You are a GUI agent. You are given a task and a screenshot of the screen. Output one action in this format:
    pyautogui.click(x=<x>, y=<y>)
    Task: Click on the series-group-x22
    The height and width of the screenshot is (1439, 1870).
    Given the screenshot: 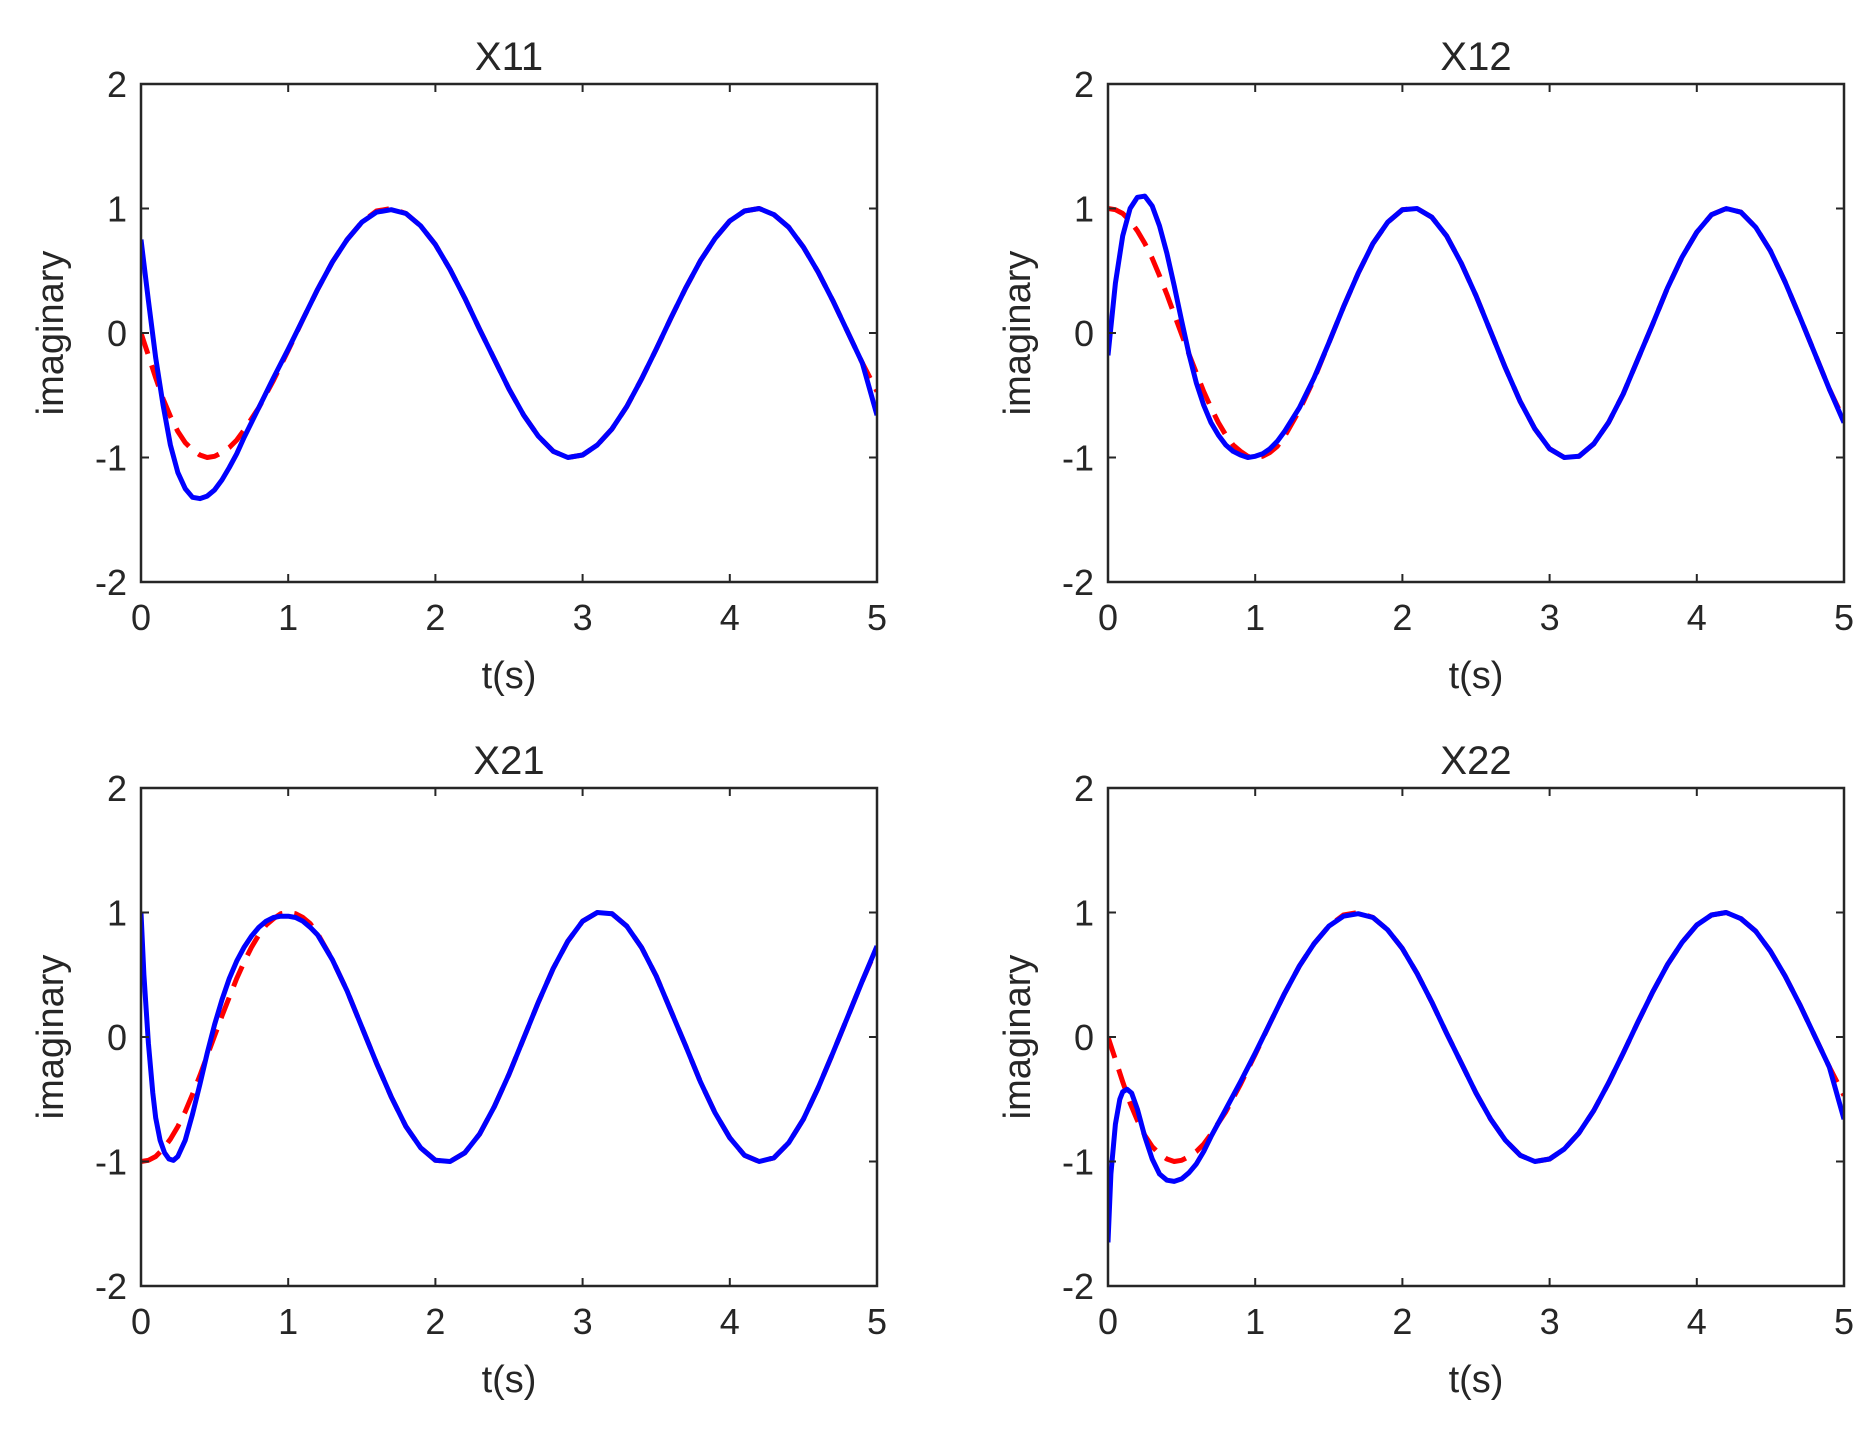 What is the action you would take?
    pyautogui.click(x=1476, y=1076)
    